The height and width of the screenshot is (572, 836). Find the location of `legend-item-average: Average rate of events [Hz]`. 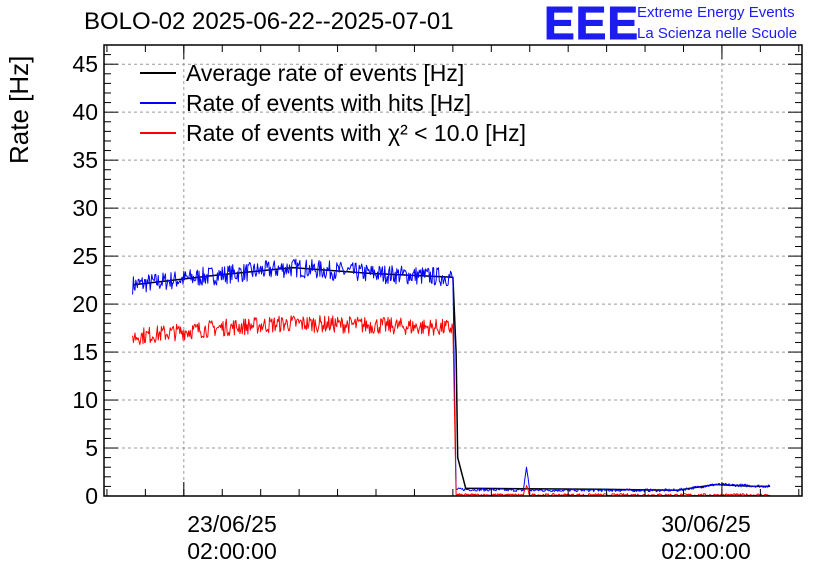

legend-item-average: Average rate of events [Hz] is located at coordinates (333, 73).